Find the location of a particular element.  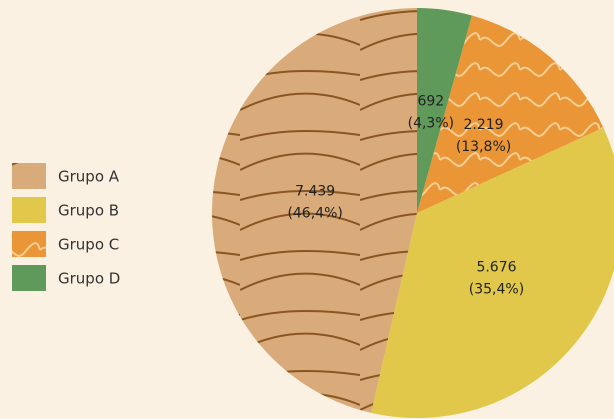

percent-label: (46,4%) is located at coordinates (314, 213).